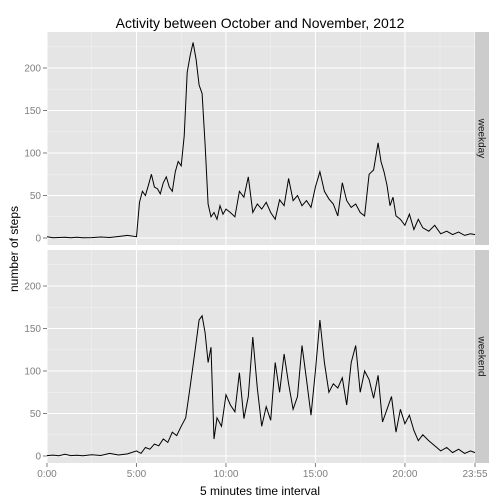 The height and width of the screenshot is (504, 504). What do you see at coordinates (315, 474) in the screenshot?
I see `x-tick-label: 15:00` at bounding box center [315, 474].